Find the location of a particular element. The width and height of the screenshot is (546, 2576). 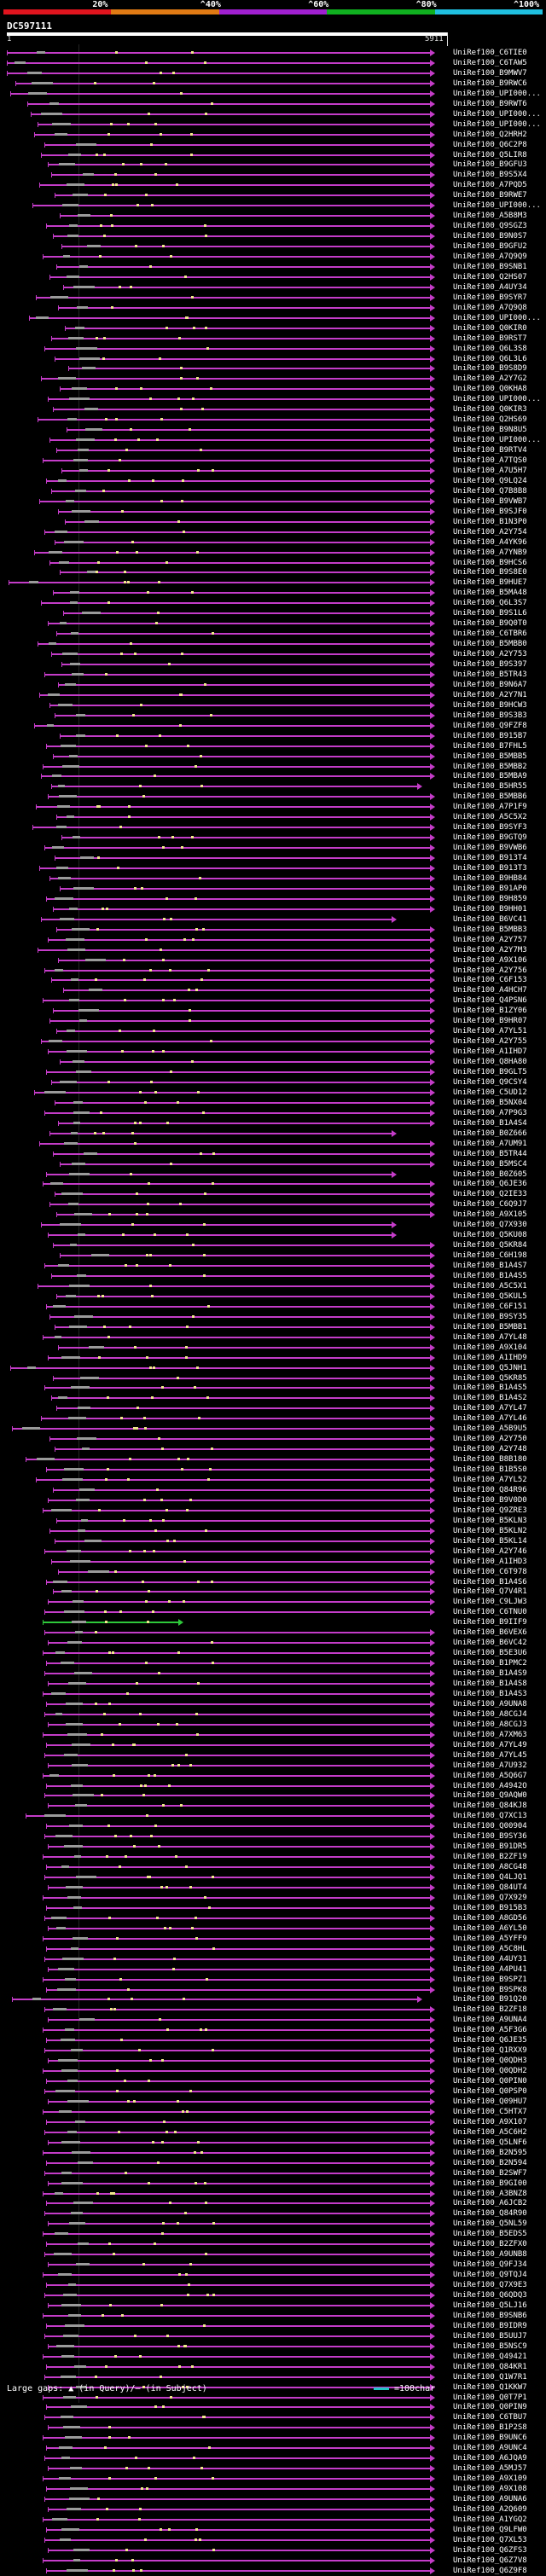

hit-label: UniRef100_B9VWB6 is located at coordinates (490, 848).